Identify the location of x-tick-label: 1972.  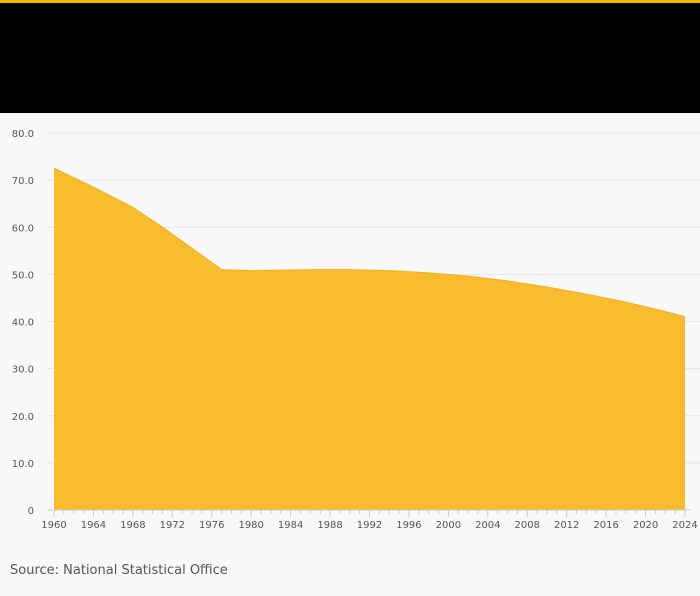
(172, 525).